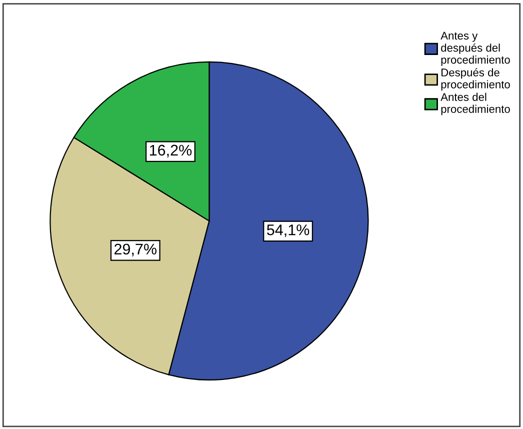 Image resolution: width=523 pixels, height=429 pixels. What do you see at coordinates (475, 49) in the screenshot?
I see `legend-label: Antes y después del procedimiento` at bounding box center [475, 49].